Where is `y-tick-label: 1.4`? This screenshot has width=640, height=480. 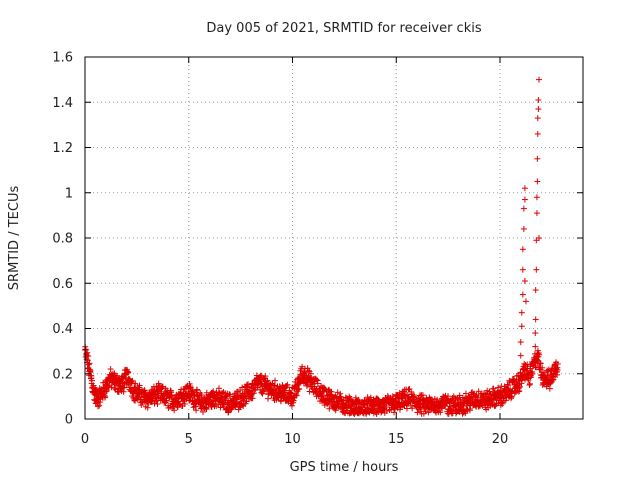
y-tick-label: 1.4 is located at coordinates (62, 103).